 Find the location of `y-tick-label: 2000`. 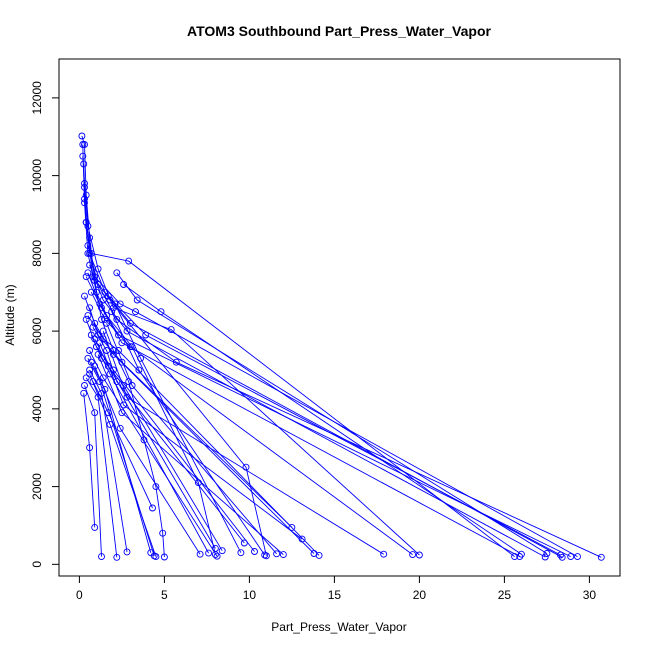

y-tick-label: 2000 is located at coordinates (37, 486).